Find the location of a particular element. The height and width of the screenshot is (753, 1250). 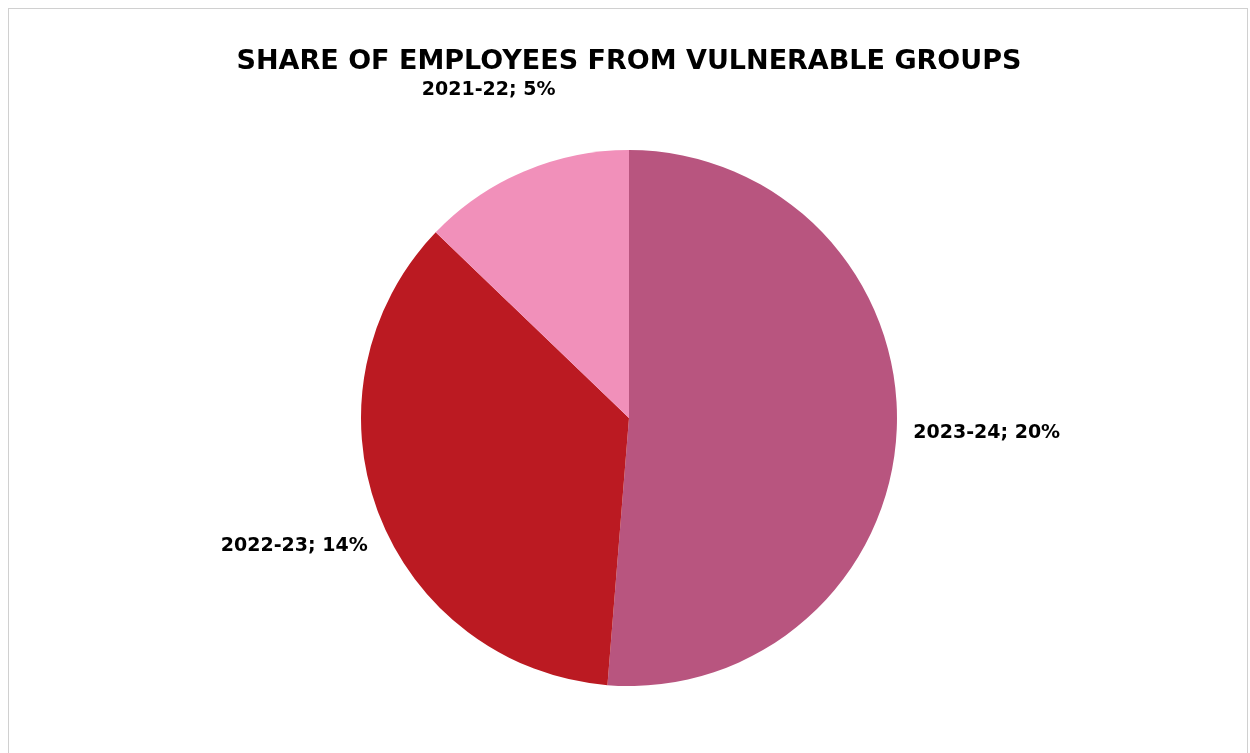

slice-label: 2022-23; 14% is located at coordinates (294, 543).